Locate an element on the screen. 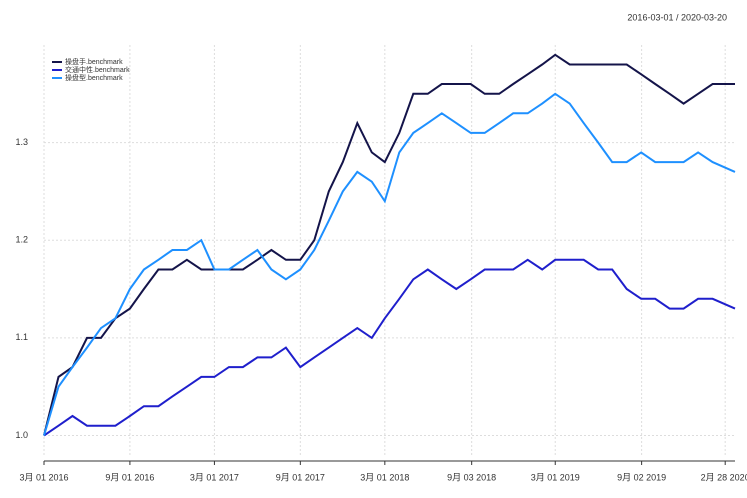  x-tick-label: 3月 01 2019 is located at coordinates (555, 477).